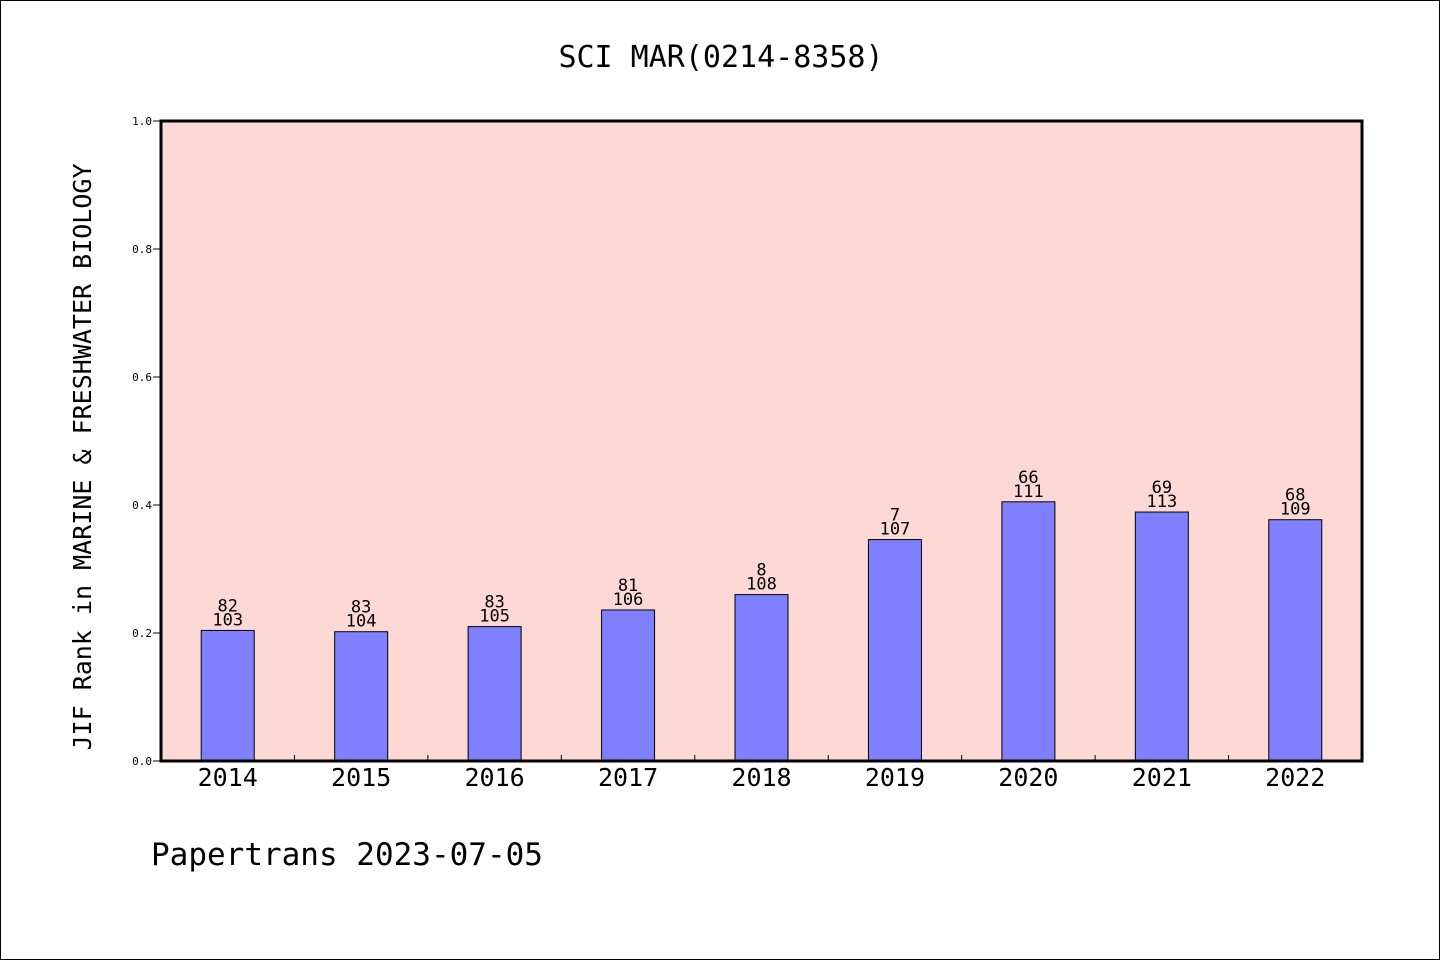  I want to click on bar-rank-label: 82, so click(227, 606).